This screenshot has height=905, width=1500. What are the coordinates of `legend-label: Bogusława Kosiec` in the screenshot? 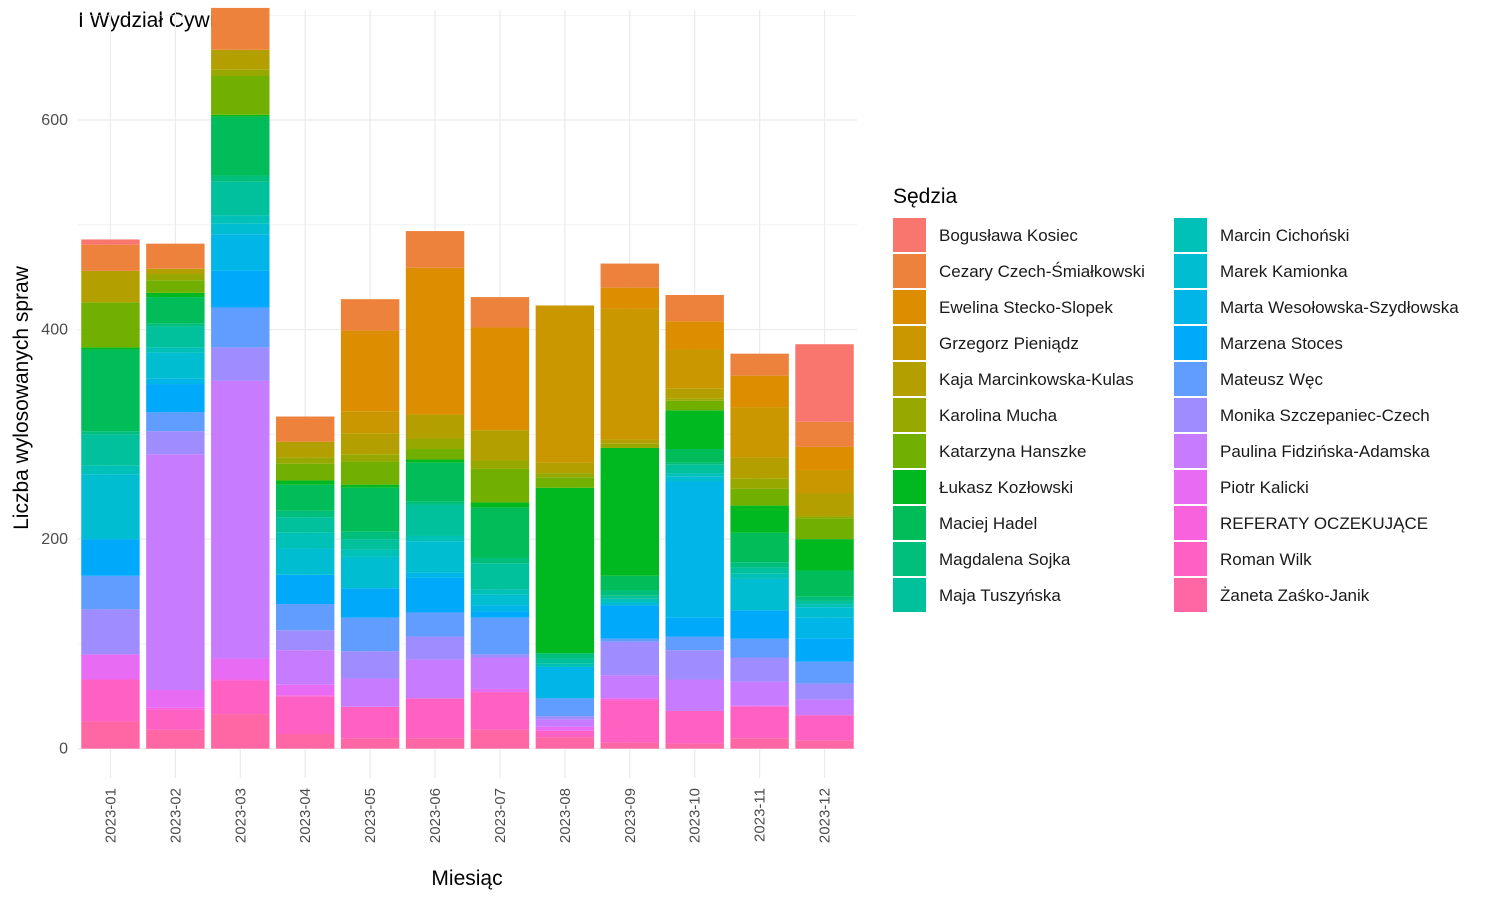 It's located at (1008, 235).